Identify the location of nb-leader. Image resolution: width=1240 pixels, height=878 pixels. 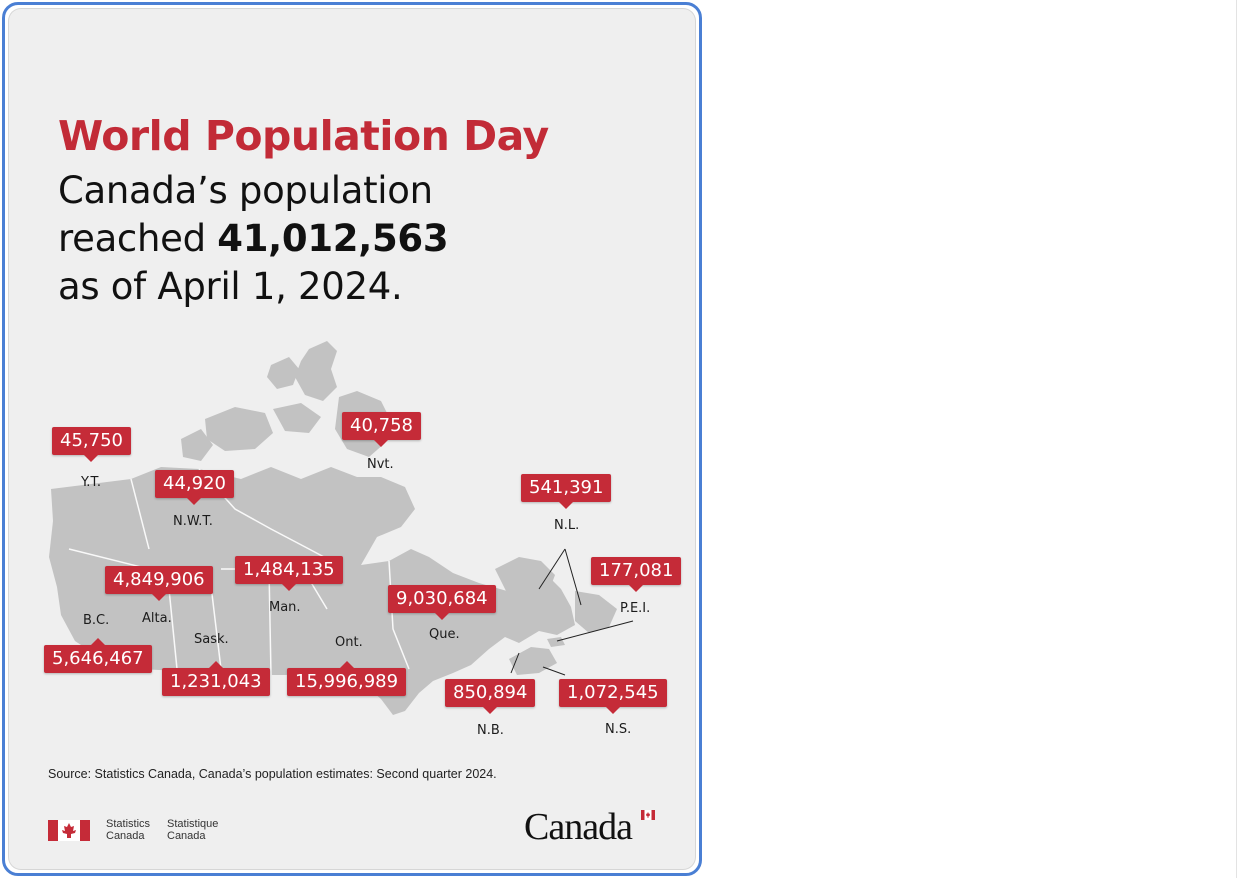
(515, 663).